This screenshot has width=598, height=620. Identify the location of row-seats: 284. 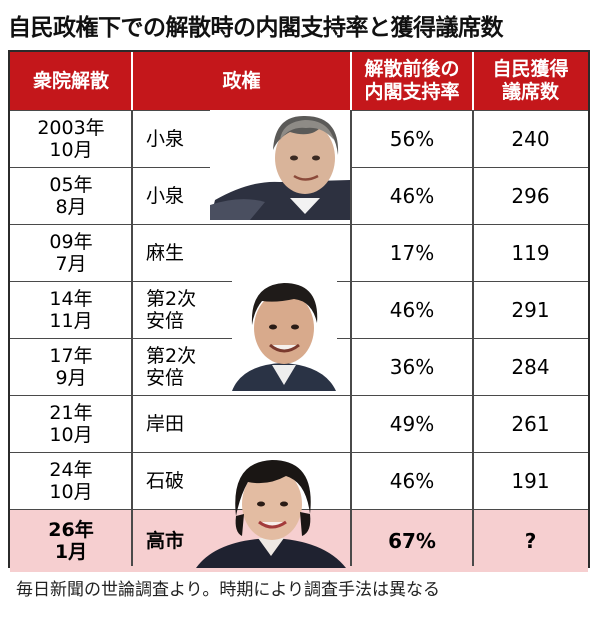
(530, 367).